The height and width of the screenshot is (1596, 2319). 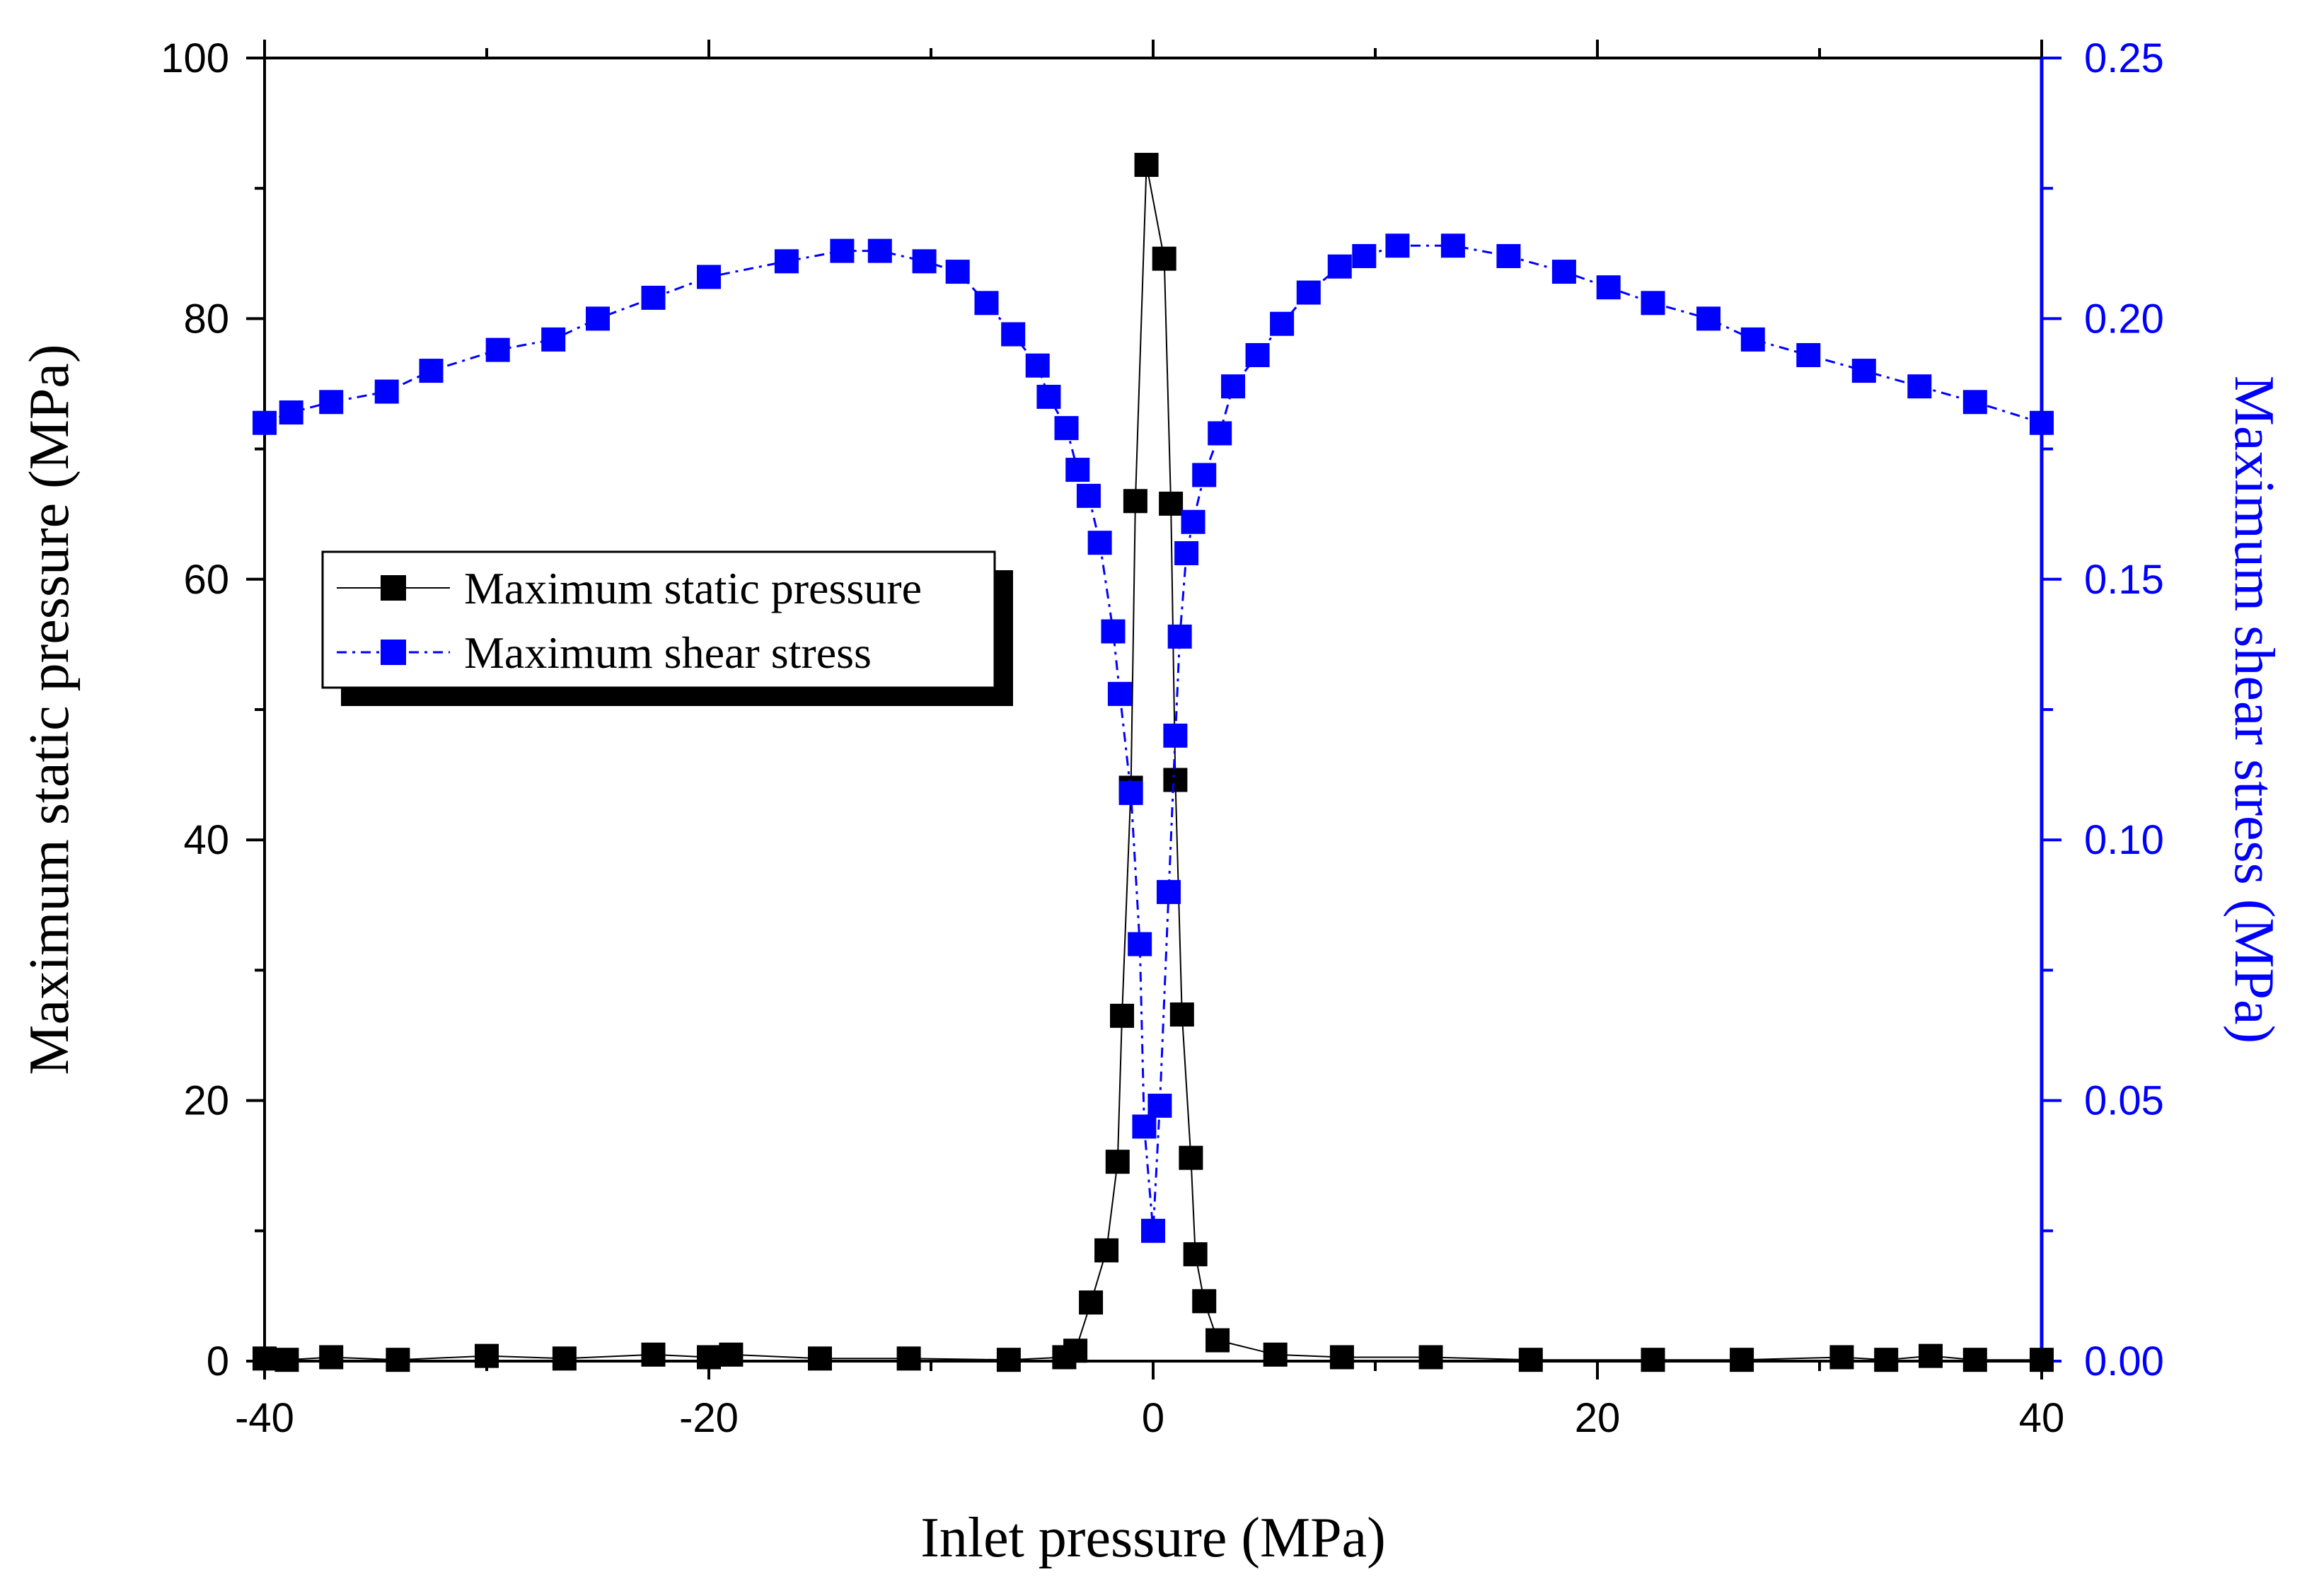 What do you see at coordinates (2124, 1101) in the screenshot?
I see `y-right-tick-label: 0.05` at bounding box center [2124, 1101].